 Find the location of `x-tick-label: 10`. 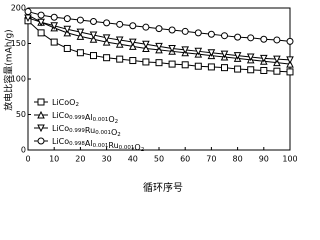

x-tick-label: 10 is located at coordinates (54, 159).